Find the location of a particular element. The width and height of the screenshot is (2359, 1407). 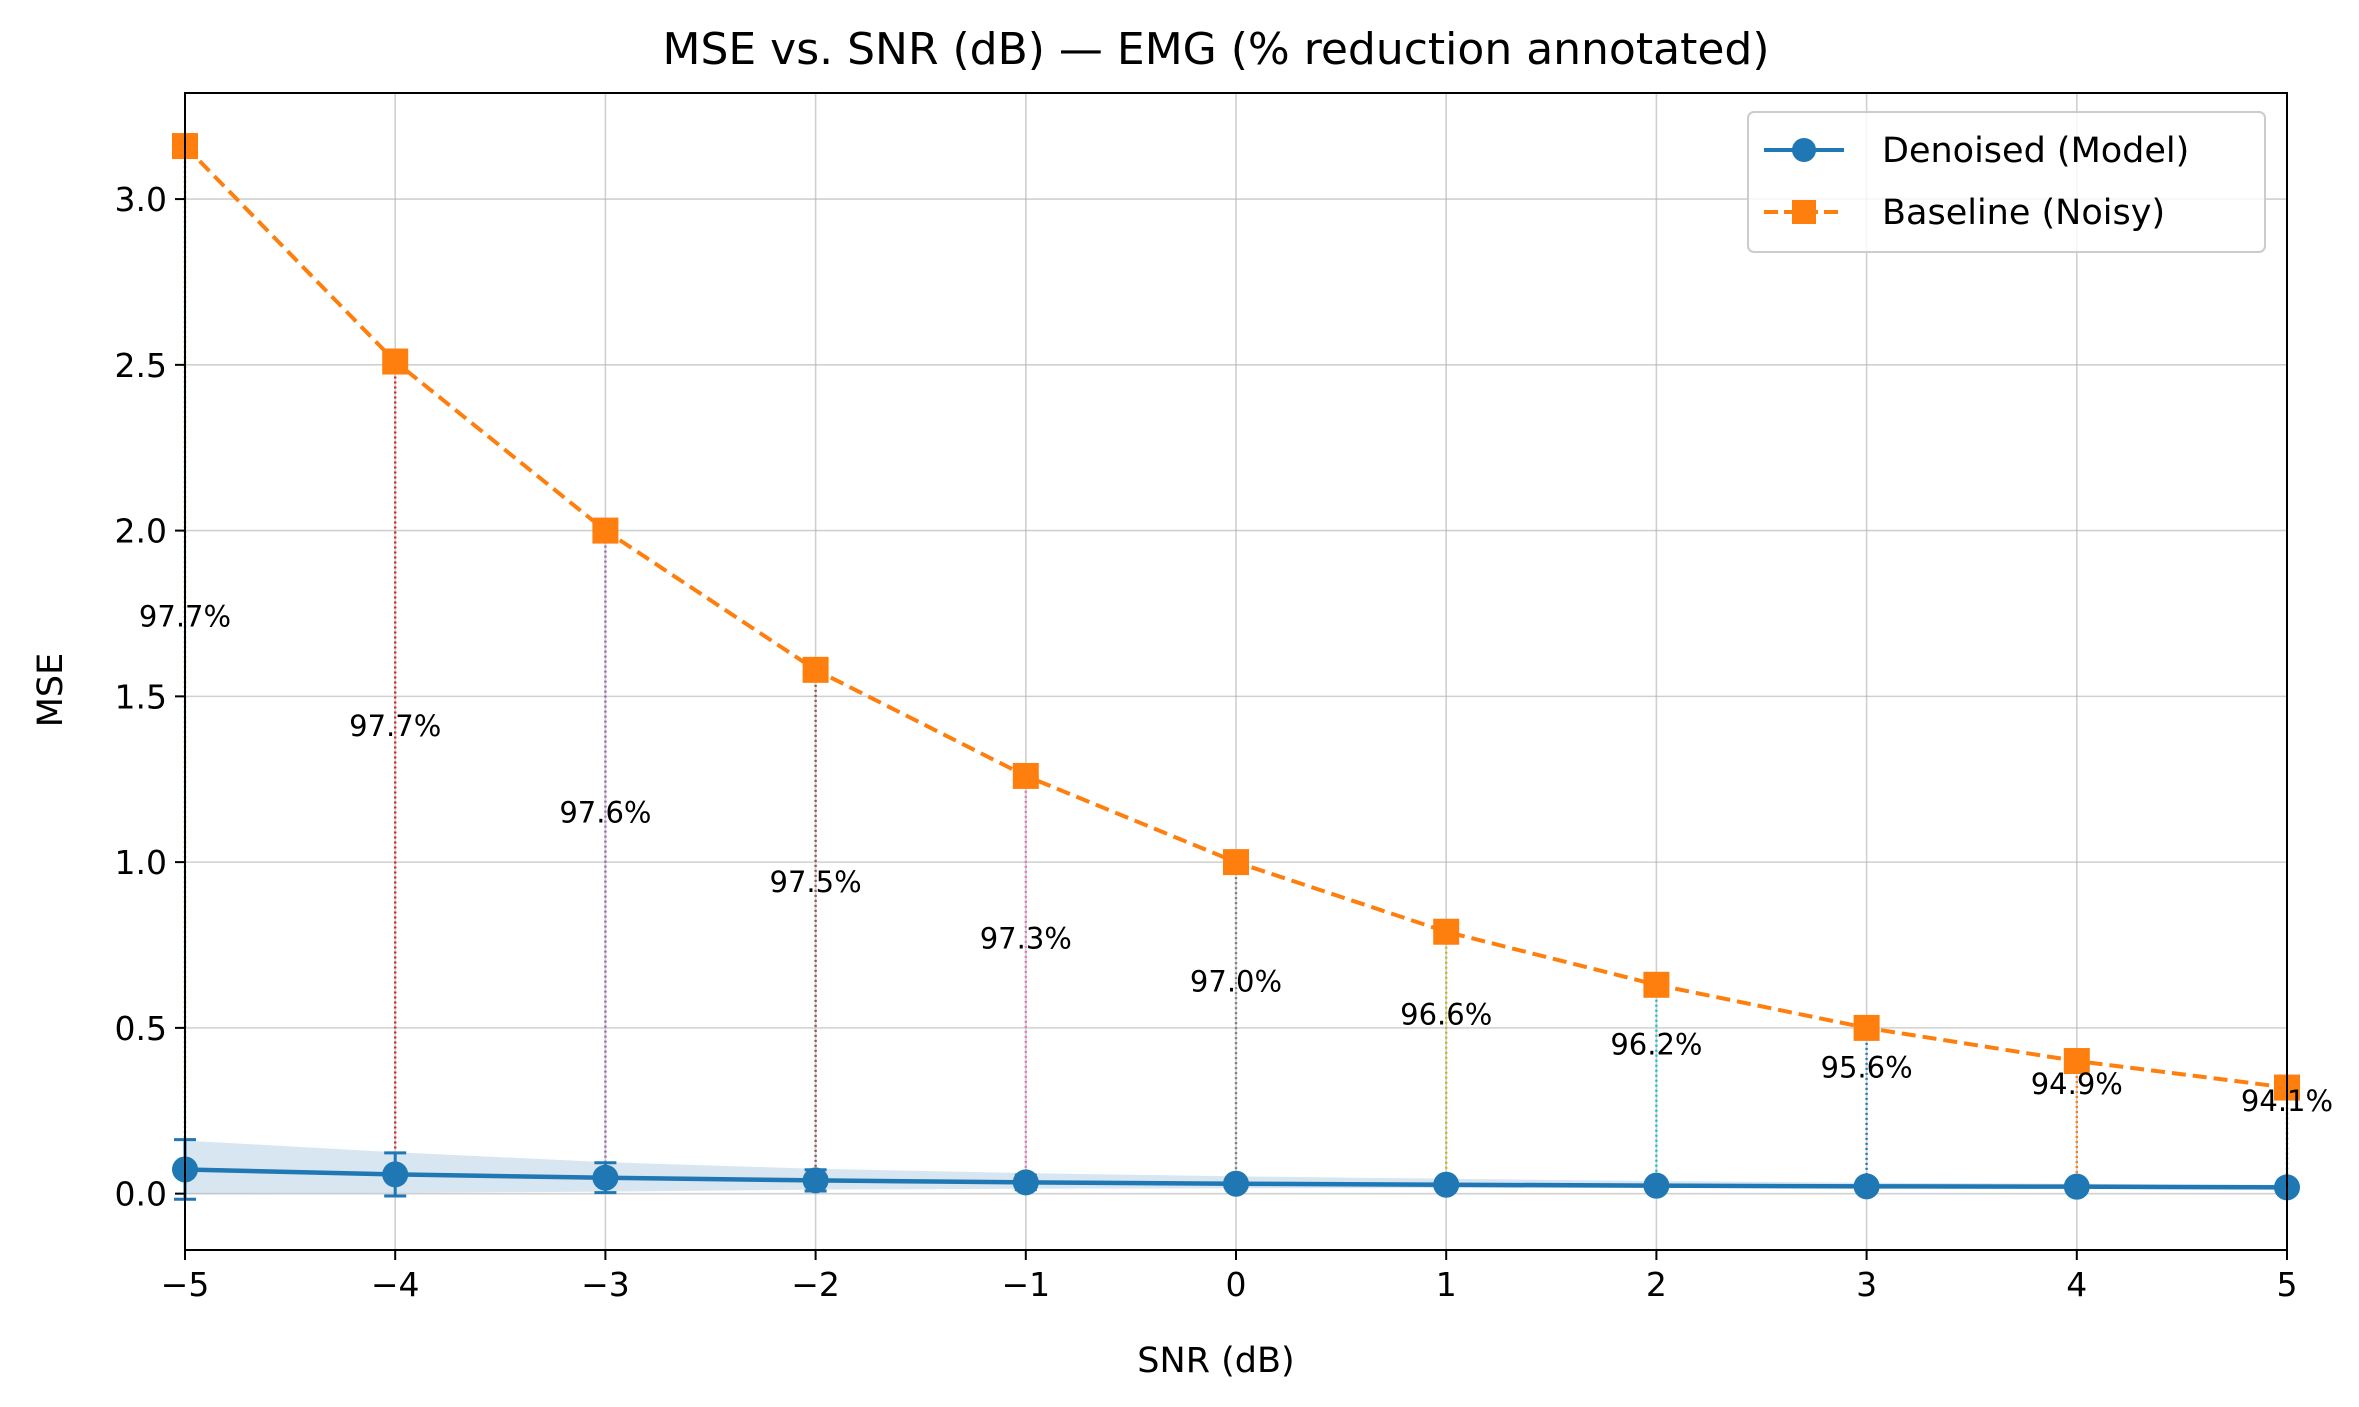

x-axis-ticks: −5 −4 −3 −2 −1 0 1 2 3 4 5 is located at coordinates (1229, 1277).